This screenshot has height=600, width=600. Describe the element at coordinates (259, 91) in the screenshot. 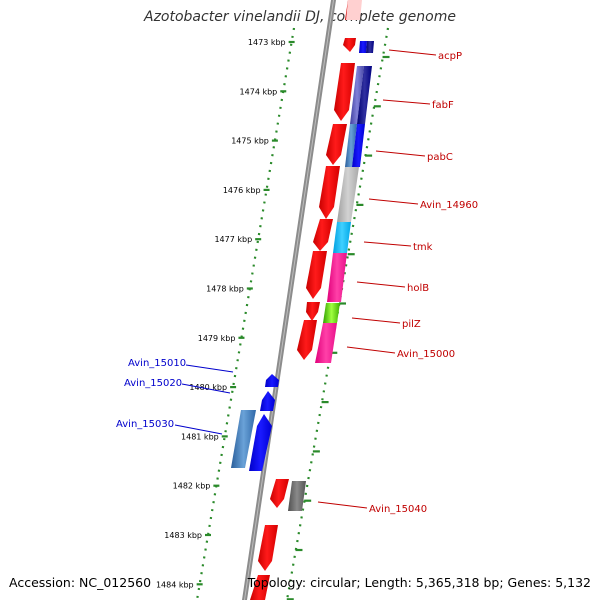

I see `kbp-tick-label: 1474 kbp` at that location.